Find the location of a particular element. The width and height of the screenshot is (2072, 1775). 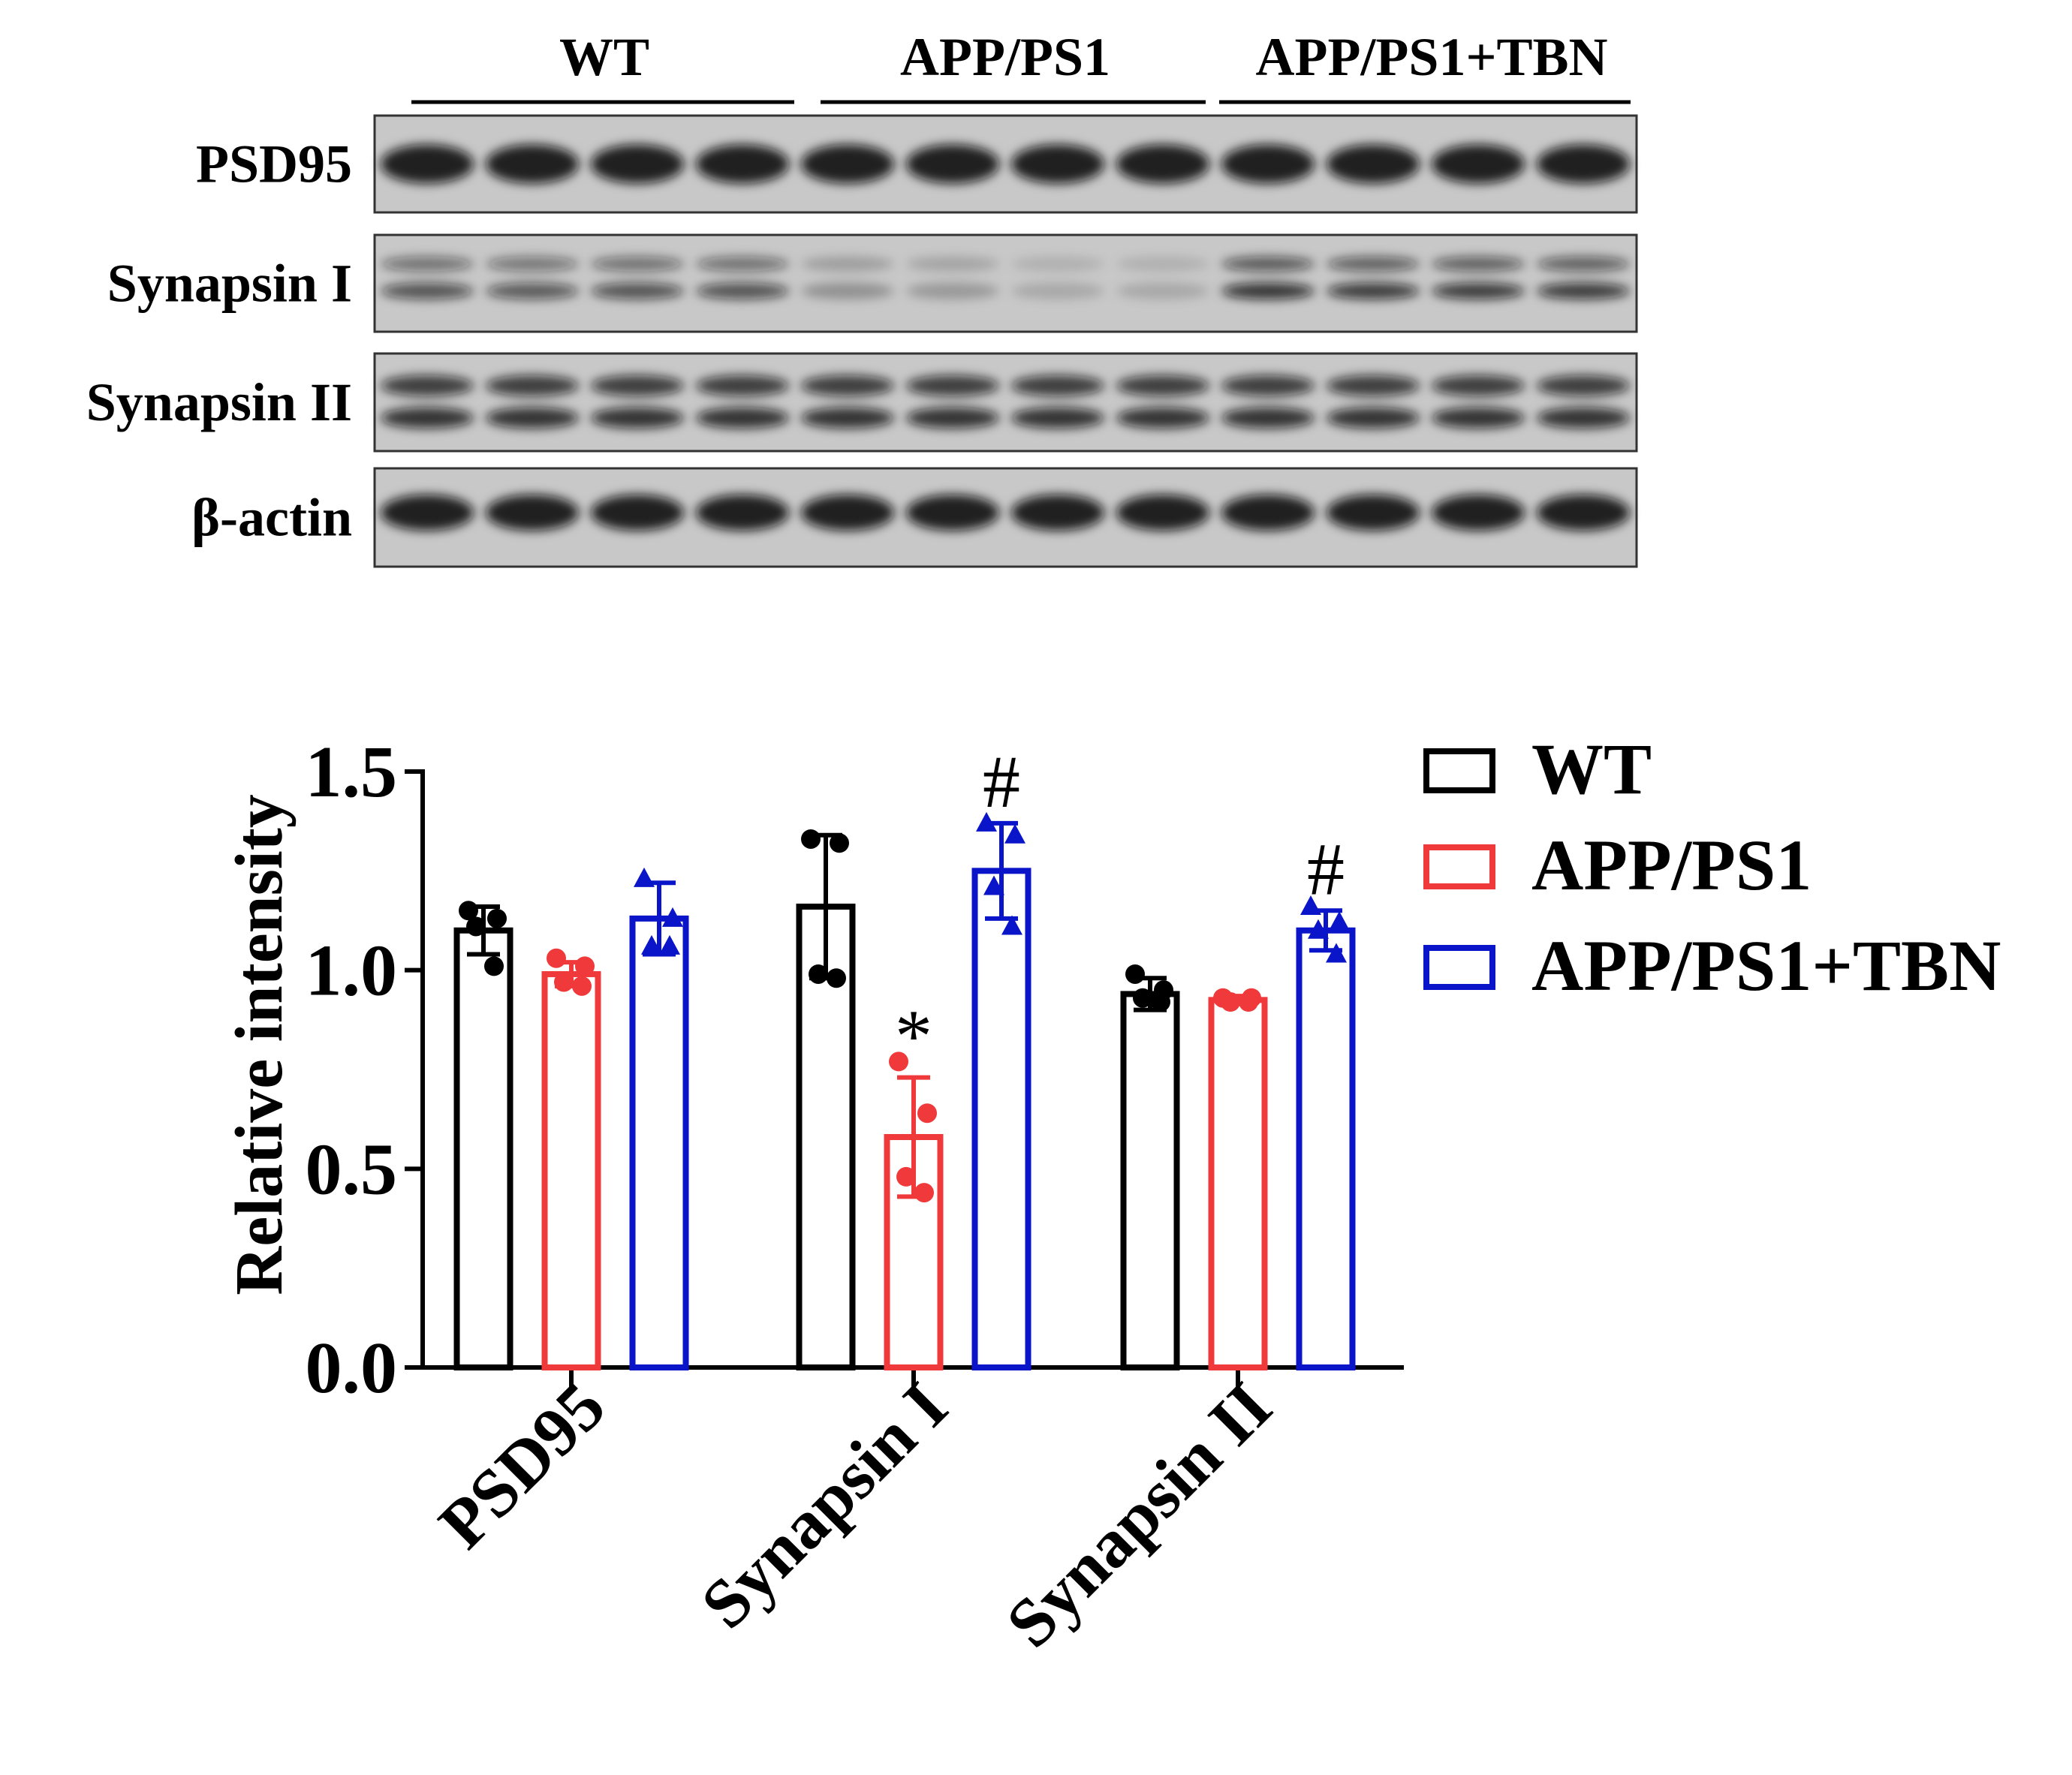

row-label: Synapsin II is located at coordinates (219, 402).